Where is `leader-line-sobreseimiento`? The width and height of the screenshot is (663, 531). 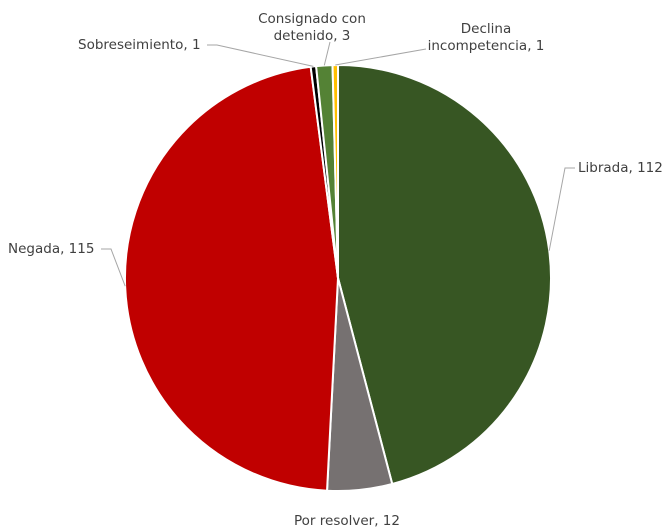
leader-line-sobreseimiento is located at coordinates (260, 55).